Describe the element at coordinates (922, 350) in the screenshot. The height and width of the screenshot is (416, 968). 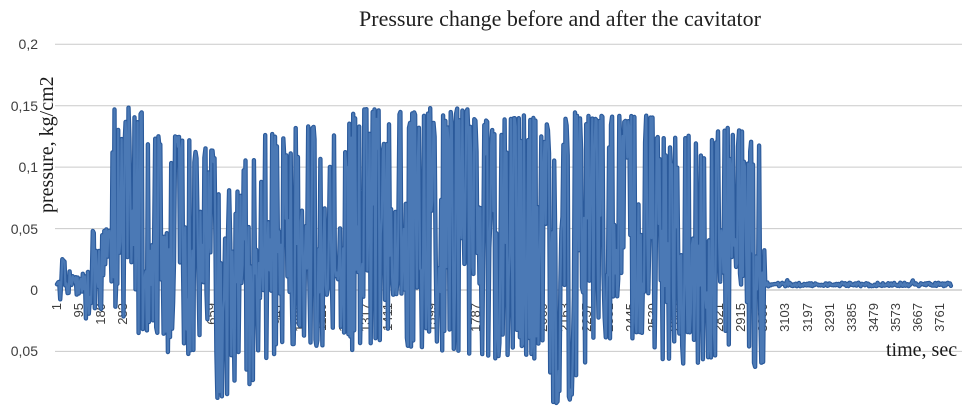
I see `x-axis-title: time, sec` at that location.